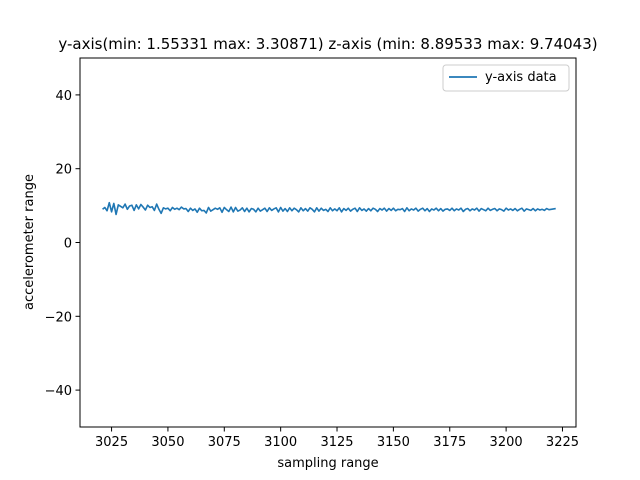  I want to click on legend-box, so click(506, 78).